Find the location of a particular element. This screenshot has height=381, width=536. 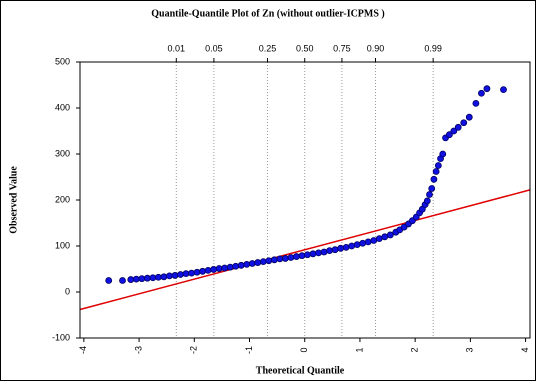

y-tick-label: 400 is located at coordinates (62, 107).